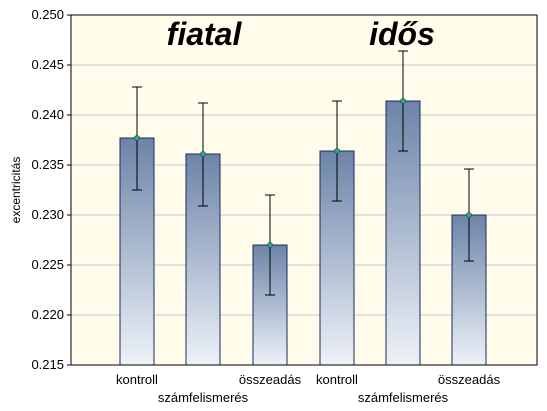 This screenshot has height=411, width=547. Describe the element at coordinates (205, 34) in the screenshot. I see `group-title: fiatal` at that location.